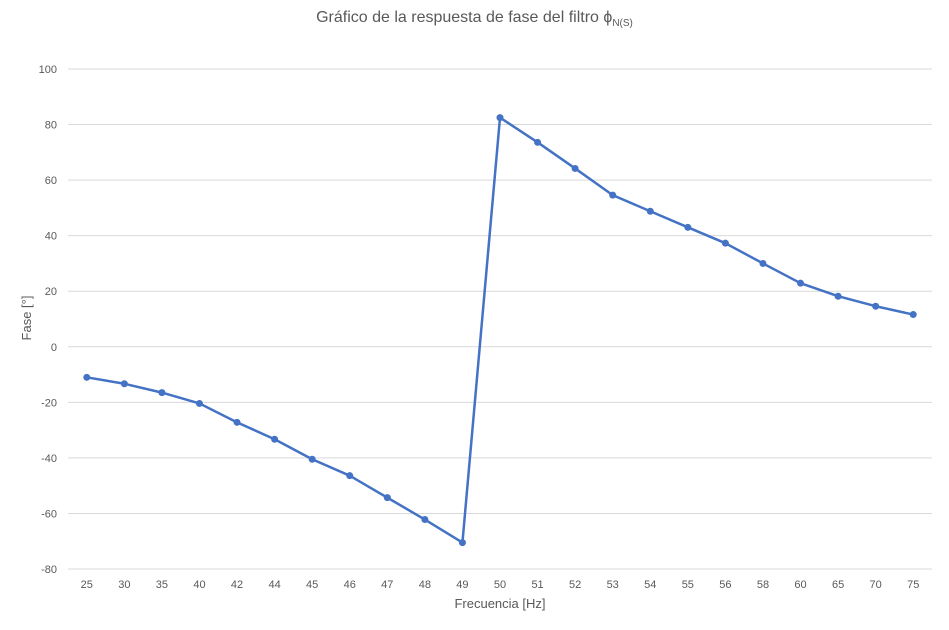 The image size is (949, 630). What do you see at coordinates (48, 320) in the screenshot?
I see `y-tick-labels: -80 -60 -40 -20 0 20 40 60 80 100` at bounding box center [48, 320].